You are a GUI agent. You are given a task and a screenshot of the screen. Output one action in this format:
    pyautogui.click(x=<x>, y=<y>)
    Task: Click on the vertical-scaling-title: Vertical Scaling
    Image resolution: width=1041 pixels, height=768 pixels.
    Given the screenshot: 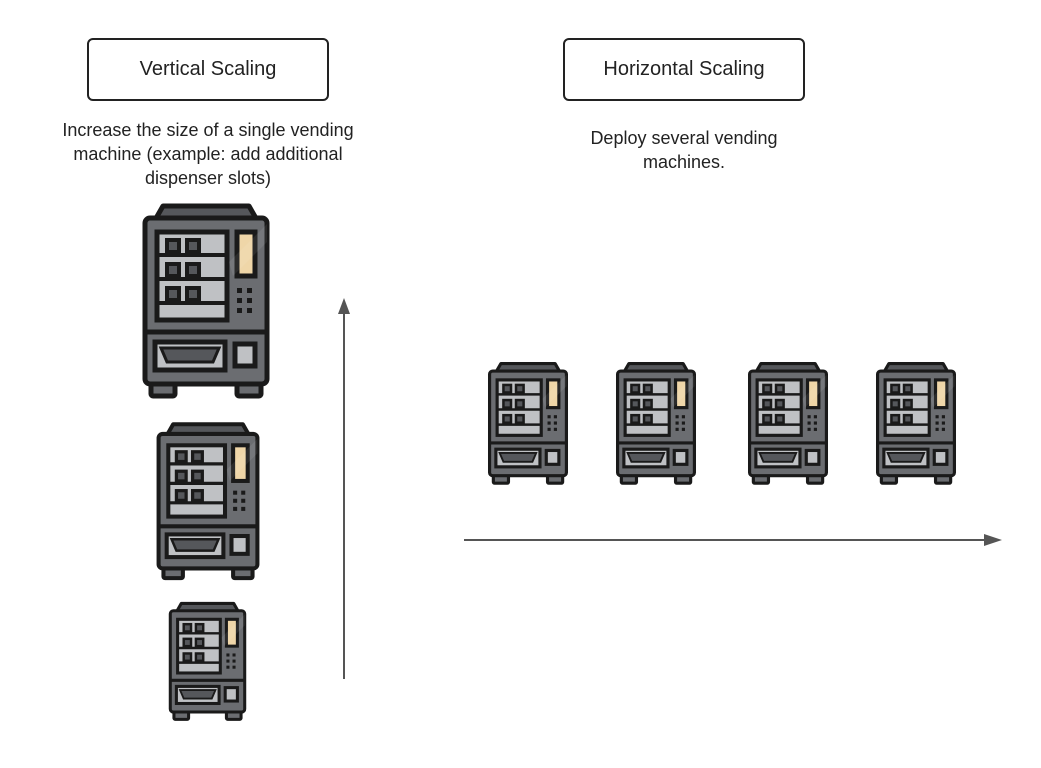 What is the action you would take?
    pyautogui.click(x=208, y=69)
    